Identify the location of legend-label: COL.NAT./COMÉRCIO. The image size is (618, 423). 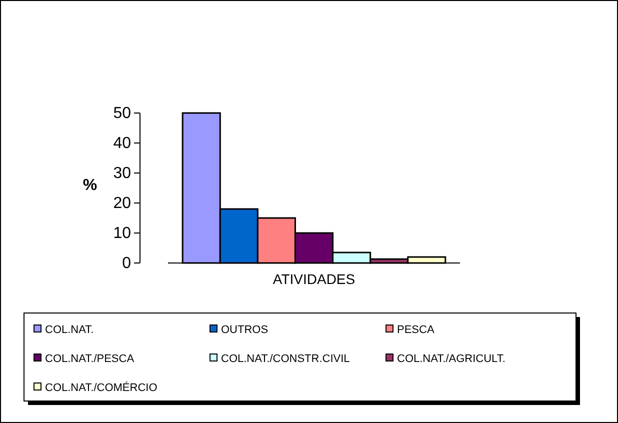
(101, 387).